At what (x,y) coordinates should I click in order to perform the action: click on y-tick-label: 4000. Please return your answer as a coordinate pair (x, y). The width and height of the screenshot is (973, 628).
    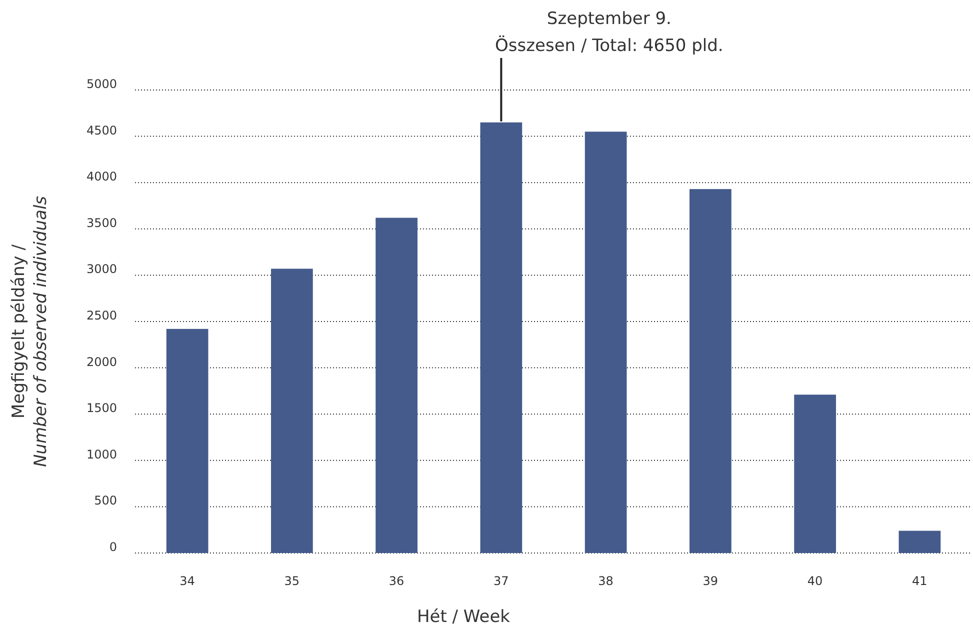
    Looking at the image, I should click on (101, 177).